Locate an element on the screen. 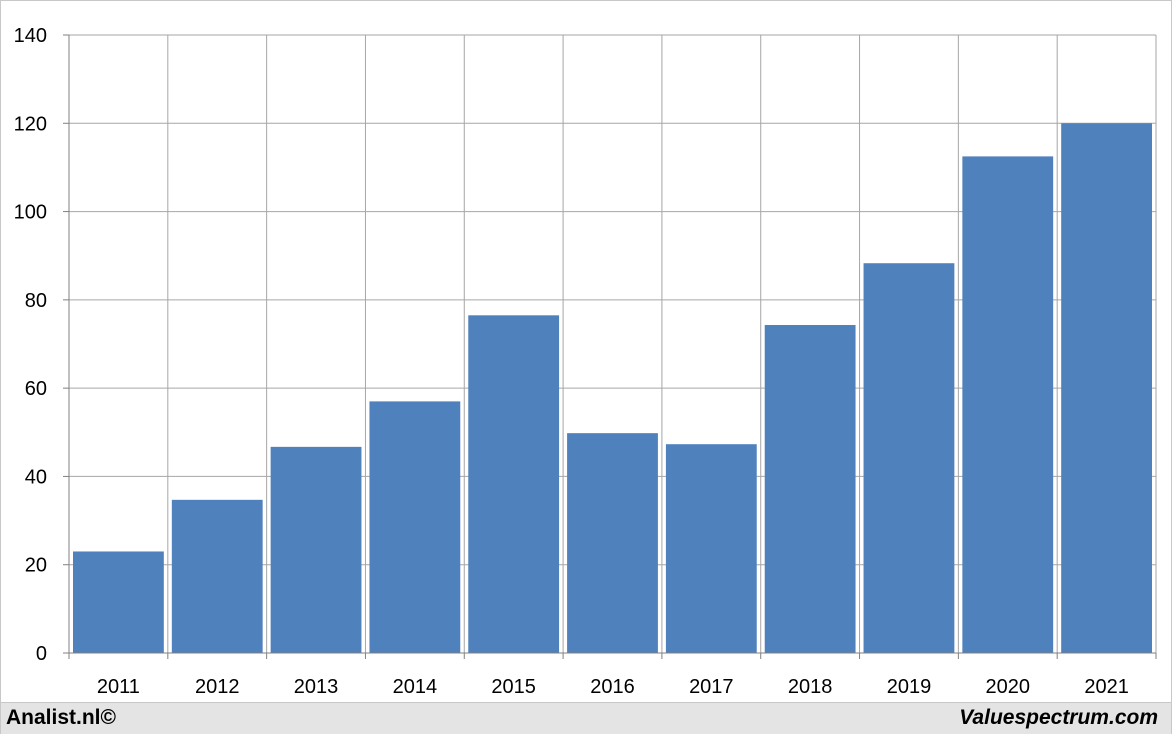 This screenshot has width=1172, height=734. x-tick-label: 2020 is located at coordinates (1008, 687).